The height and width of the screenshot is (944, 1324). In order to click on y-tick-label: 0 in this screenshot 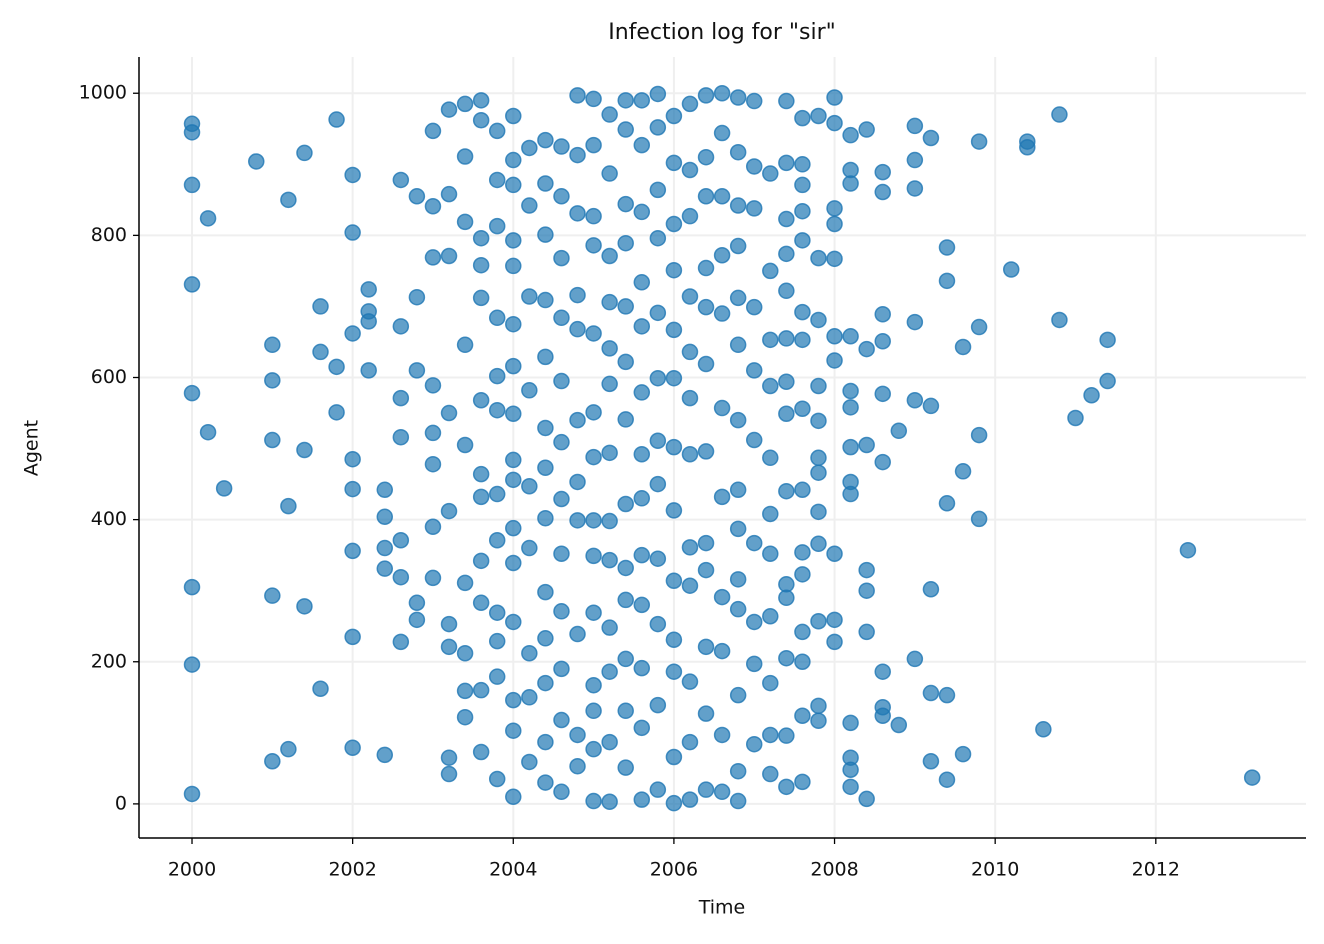, I will do `click(121, 803)`.